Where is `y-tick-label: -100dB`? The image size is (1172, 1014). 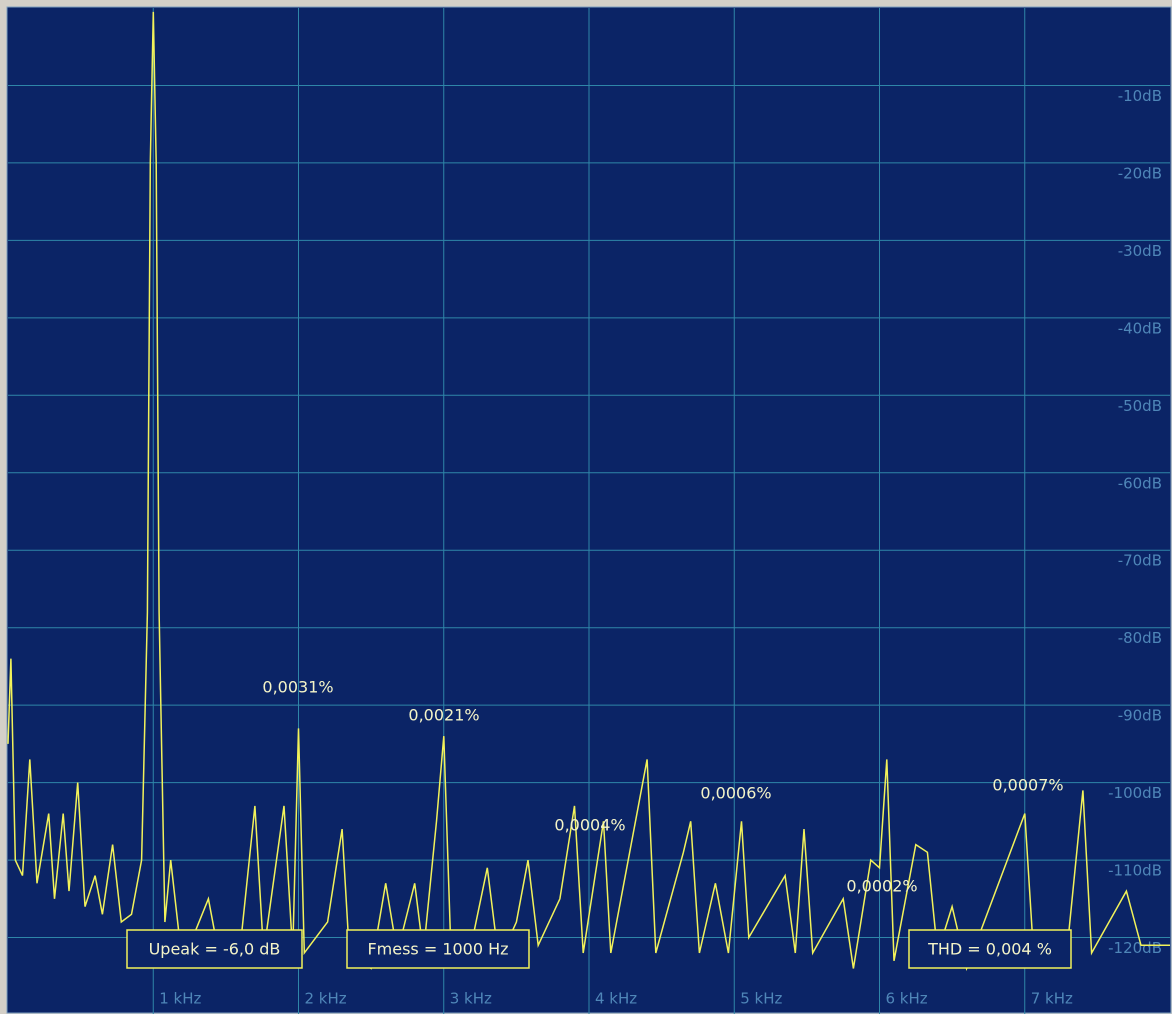 y-tick-label: -100dB is located at coordinates (1135, 793).